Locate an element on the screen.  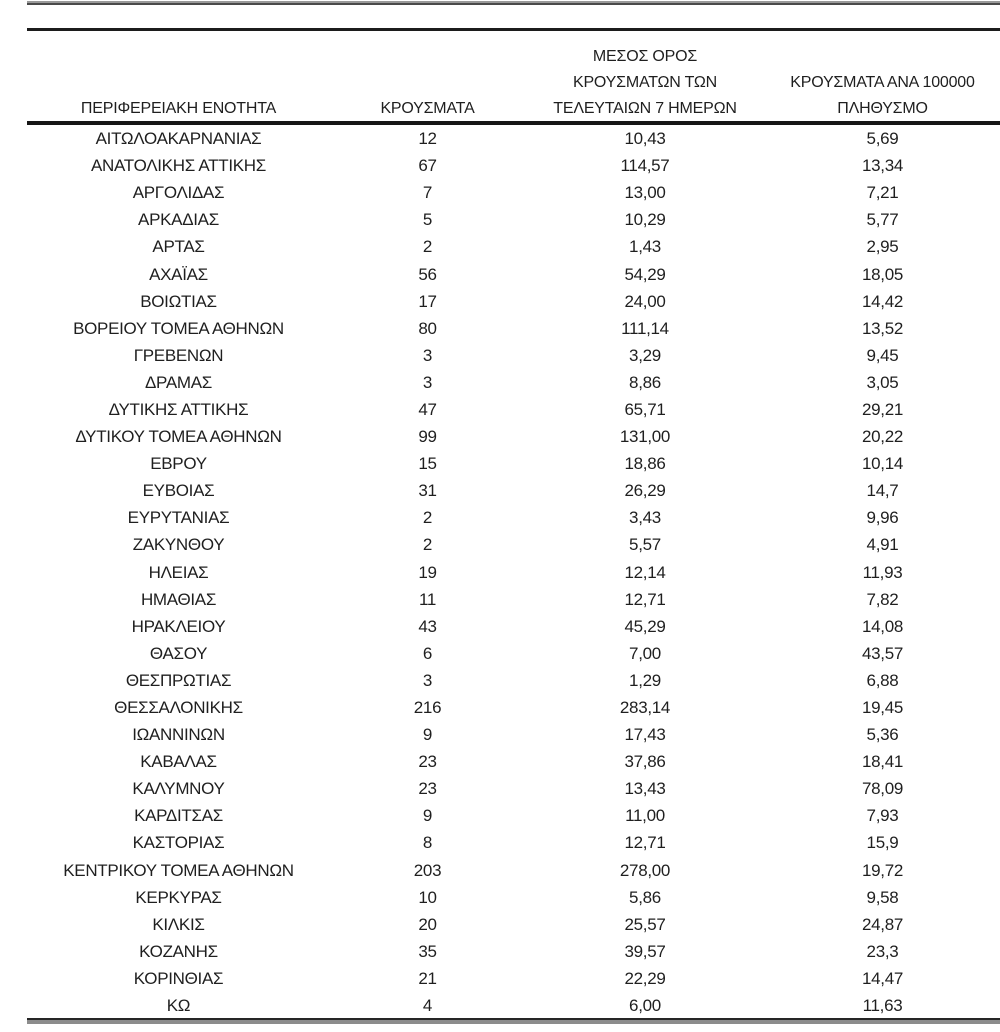
table-row: ΚΟΡΙΝΘΙΑΣ 21 22,29 14,47 is located at coordinates (513, 978).